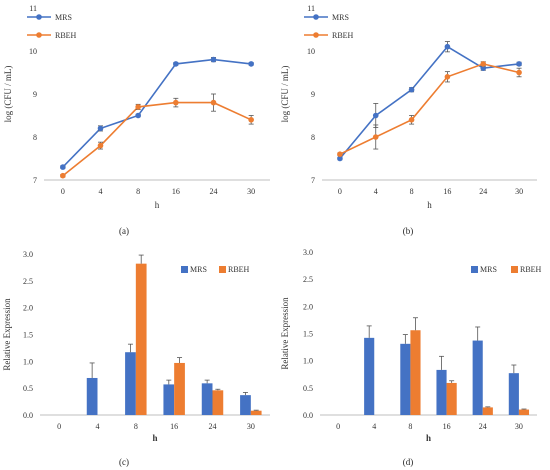  Describe the element at coordinates (222, 269) in the screenshot. I see `legend-swatch-rbeh` at that location.